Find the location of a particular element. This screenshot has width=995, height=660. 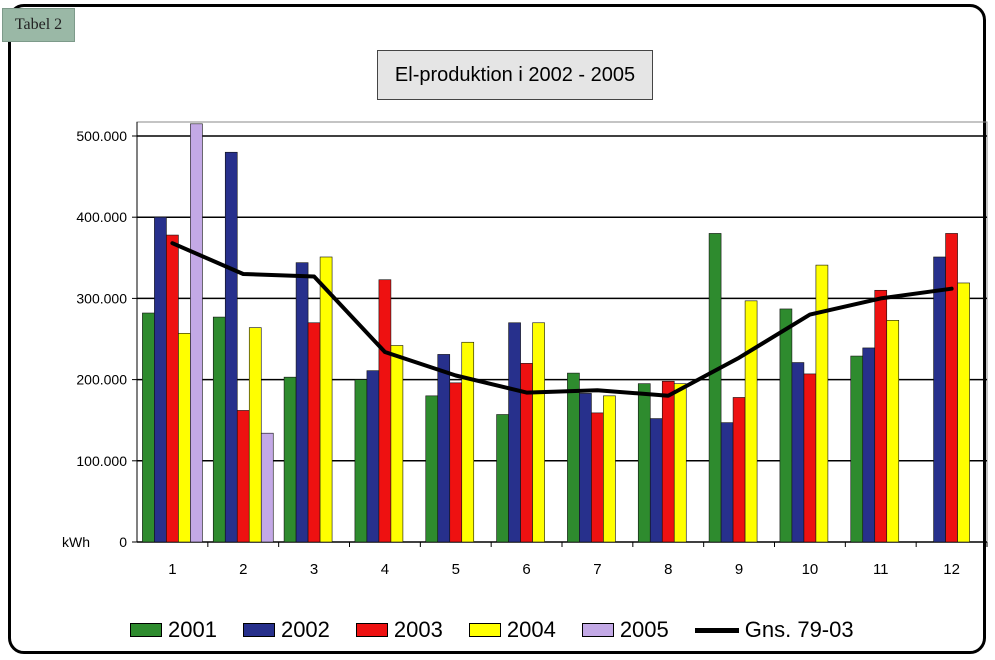

legend-label-2003: 2003 is located at coordinates (418, 629).